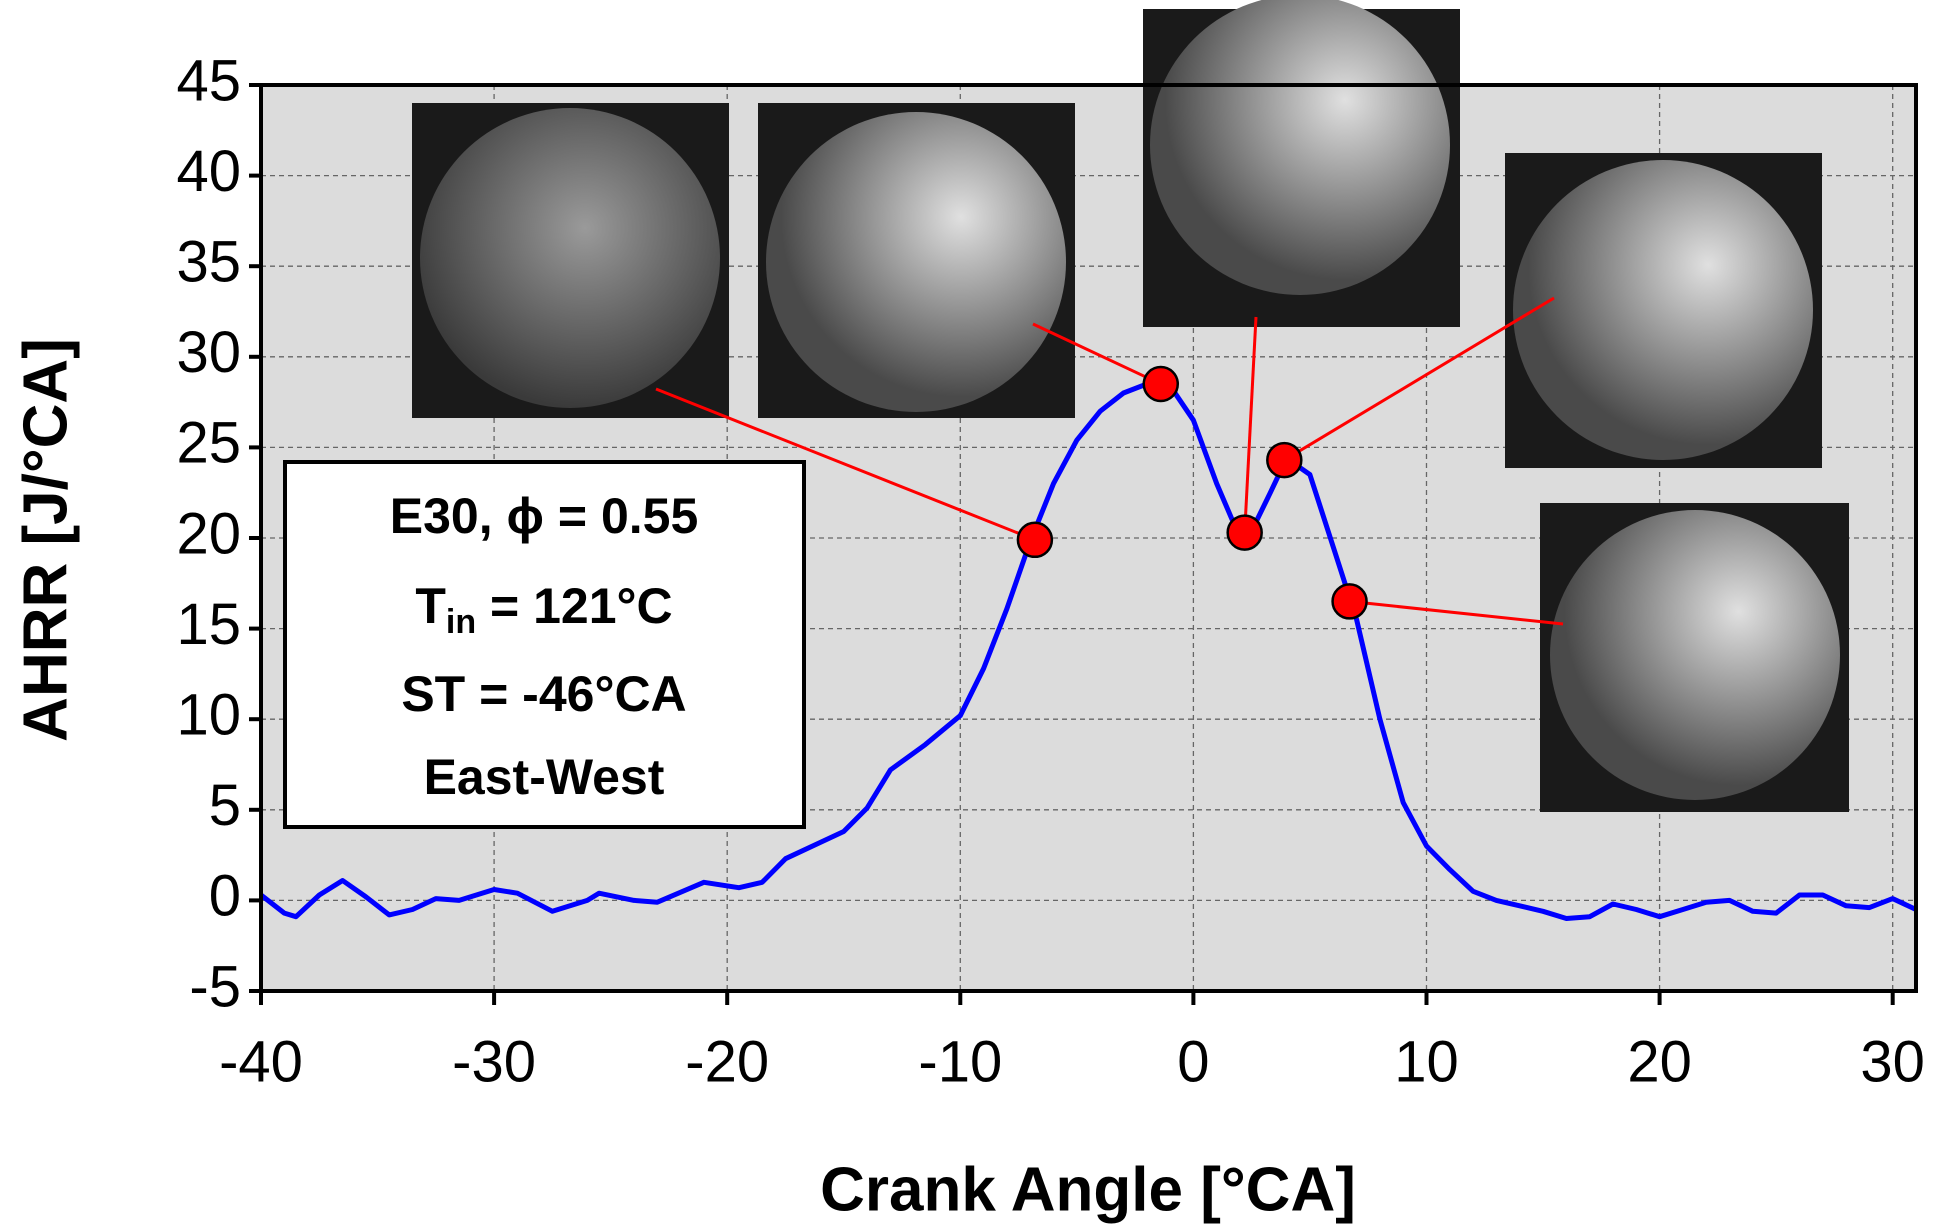  Describe the element at coordinates (960, 1061) in the screenshot. I see `x-tick-label: -10` at that location.